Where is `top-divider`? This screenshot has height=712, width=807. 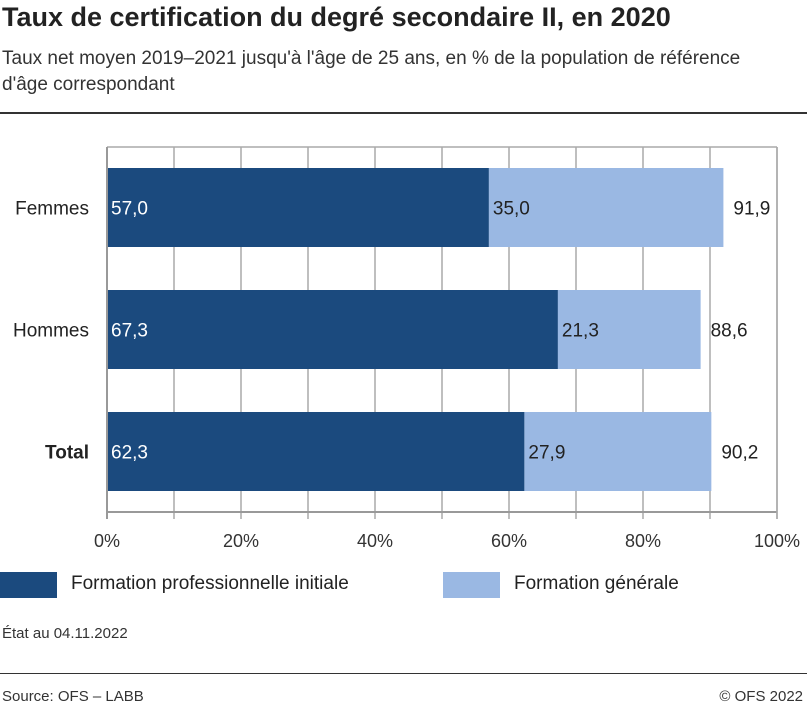 top-divider is located at coordinates (403, 113).